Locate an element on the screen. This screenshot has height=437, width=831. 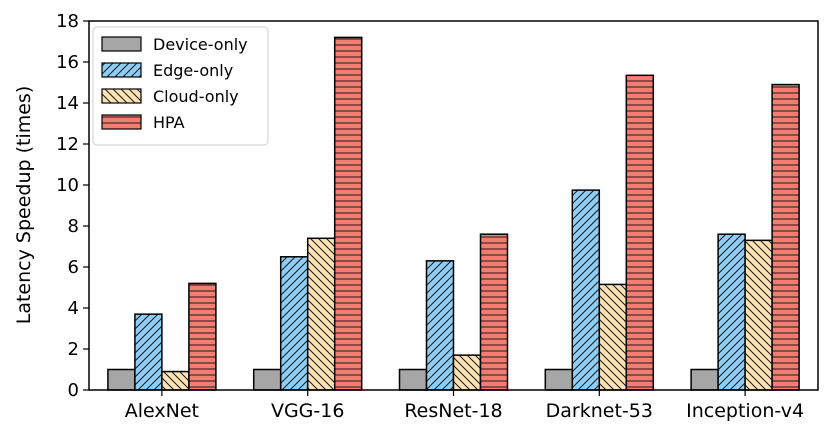
bar-hpa-inception-v4 is located at coordinates (785, 237).